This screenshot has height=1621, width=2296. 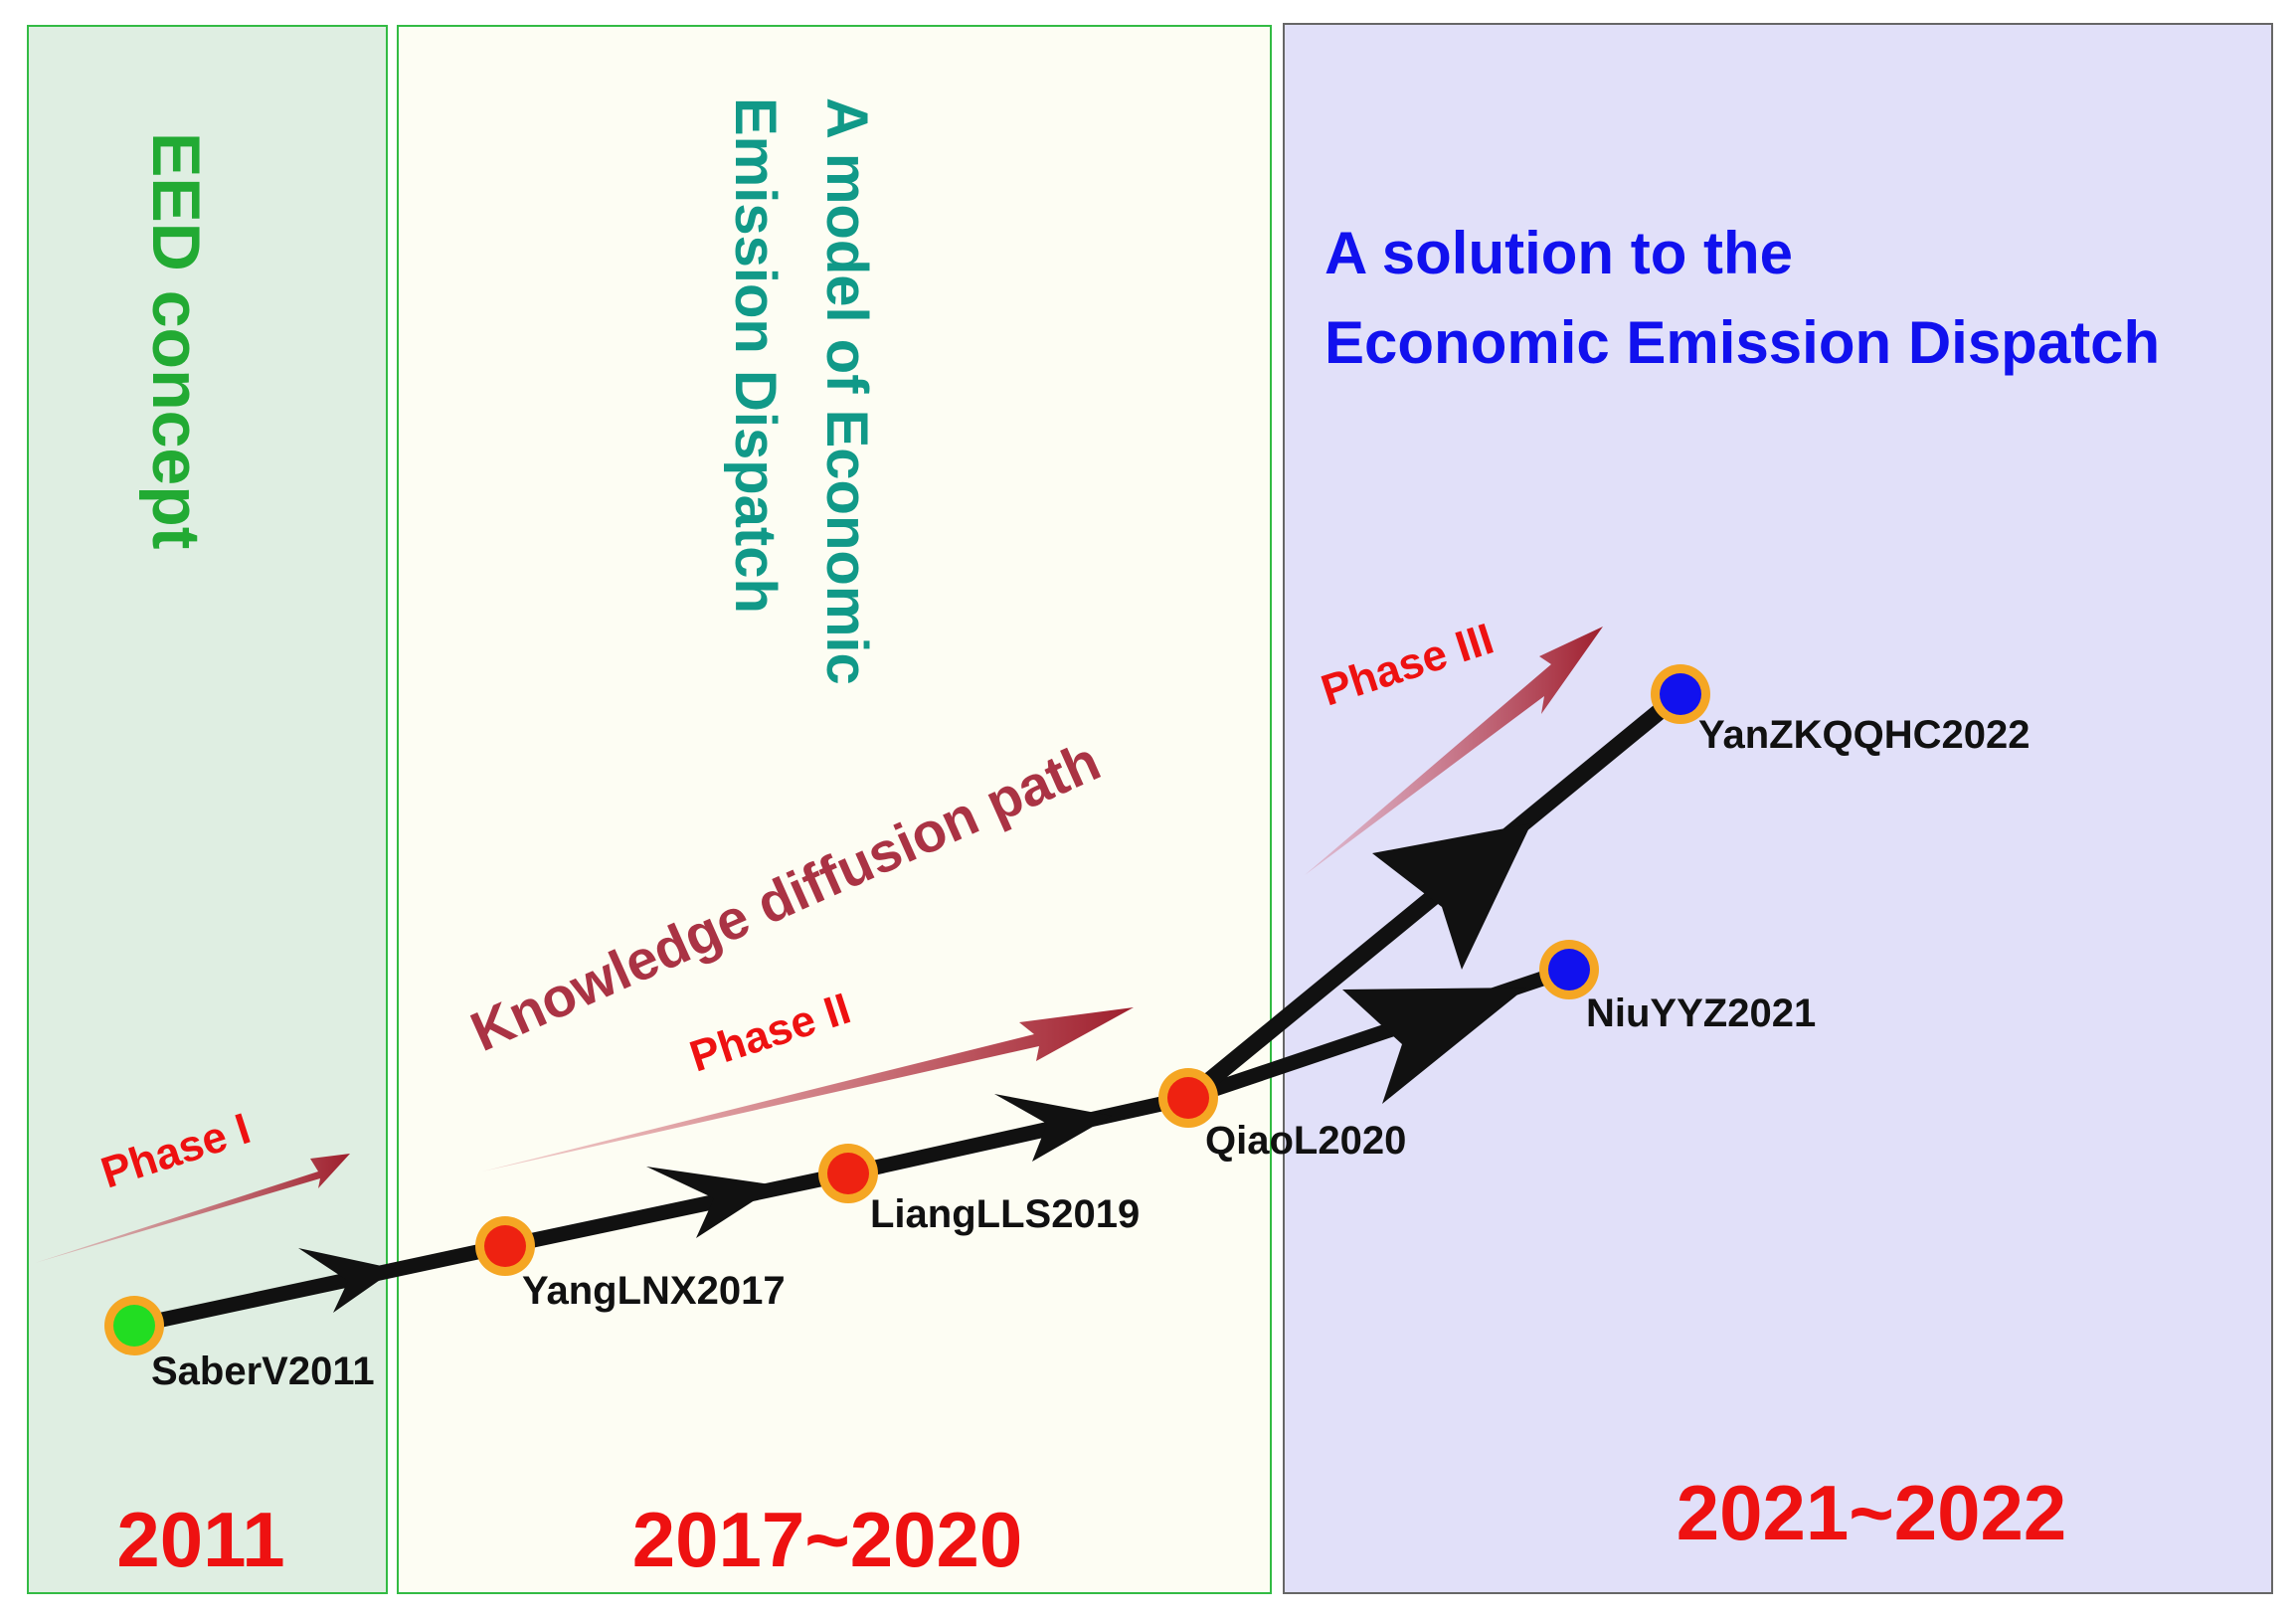 What do you see at coordinates (1053, 1128) in the screenshot?
I see `arrowhead-liang-qiao` at bounding box center [1053, 1128].